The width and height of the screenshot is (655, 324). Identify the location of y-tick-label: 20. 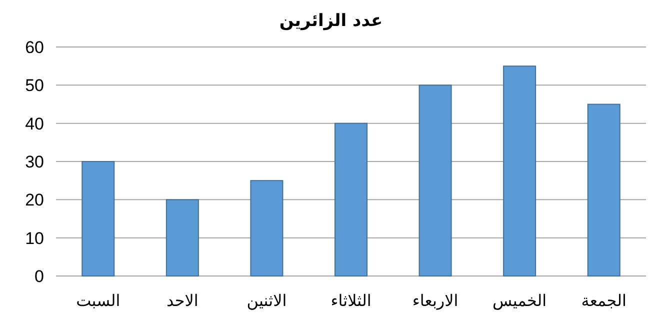
(34, 200).